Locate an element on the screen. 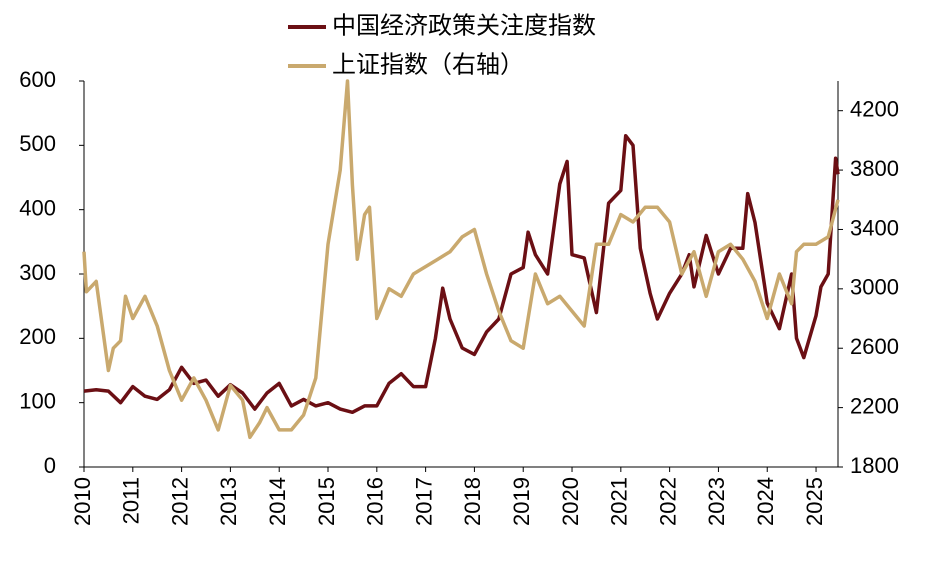 This screenshot has width=946, height=563. legend-label: 上证指数（右轴） is located at coordinates (428, 64).